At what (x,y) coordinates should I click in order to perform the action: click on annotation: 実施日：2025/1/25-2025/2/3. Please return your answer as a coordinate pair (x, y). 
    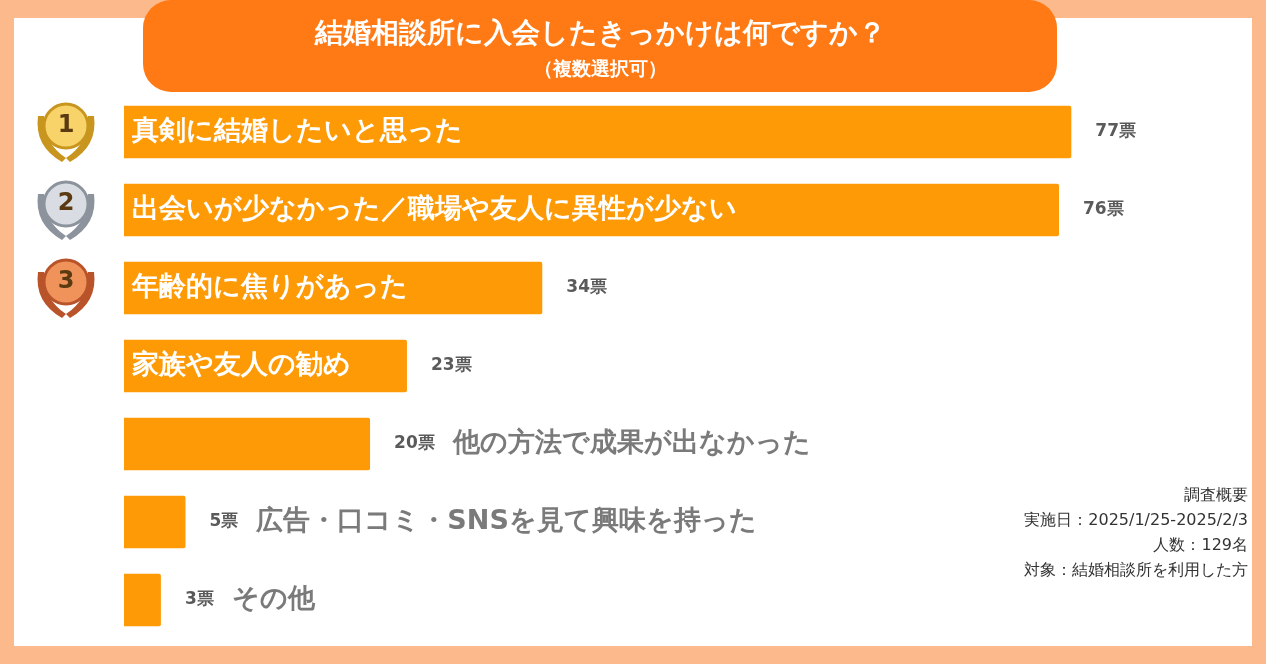
    Looking at the image, I should click on (1136, 520).